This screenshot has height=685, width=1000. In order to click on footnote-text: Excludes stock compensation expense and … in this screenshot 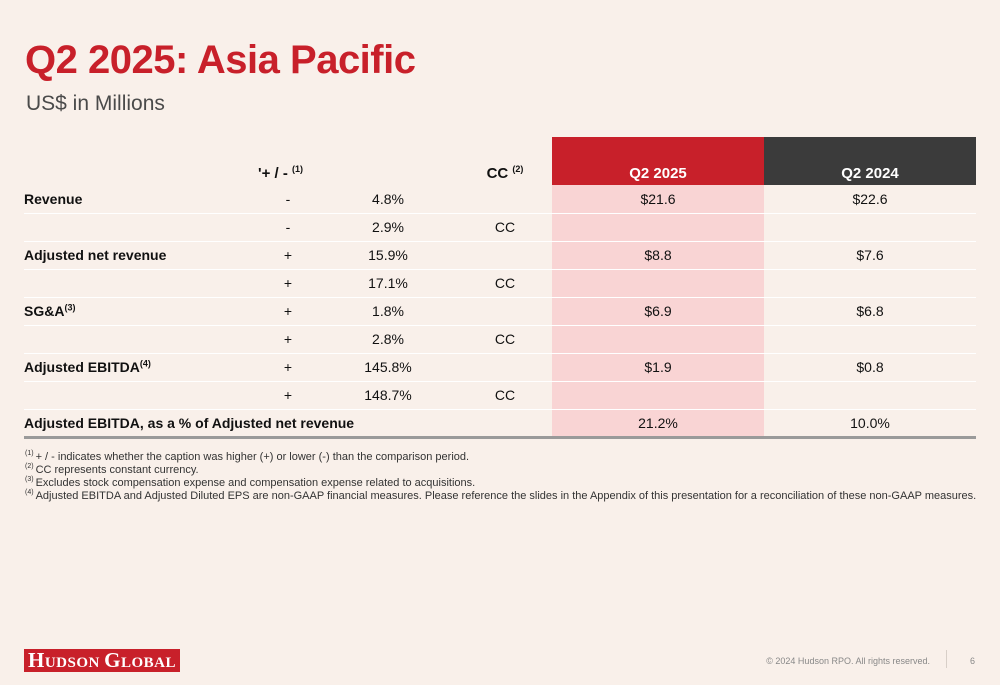, I will do `click(255, 483)`.